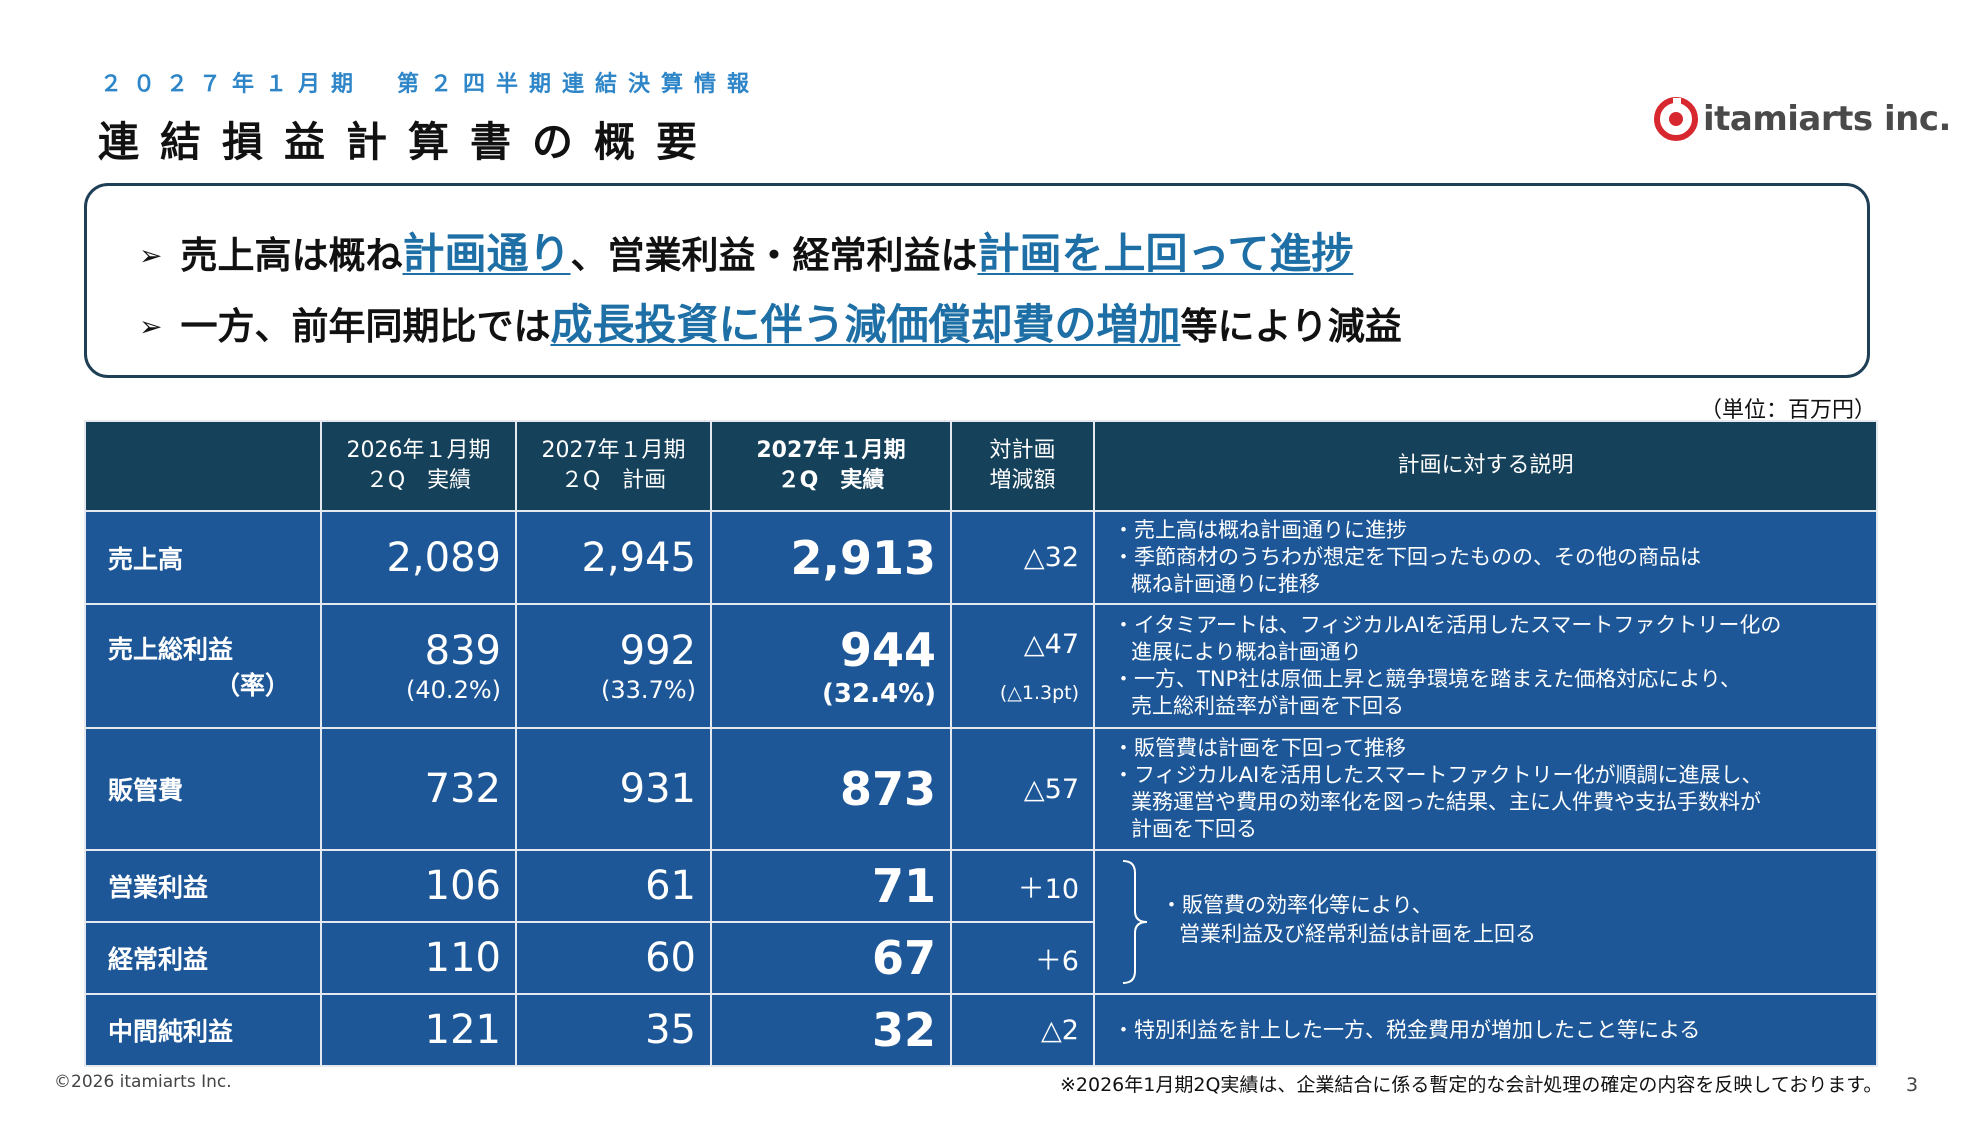 The width and height of the screenshot is (1985, 1134). What do you see at coordinates (831, 666) in the screenshot?
I see `actual-value: 944 (32.4%)` at bounding box center [831, 666].